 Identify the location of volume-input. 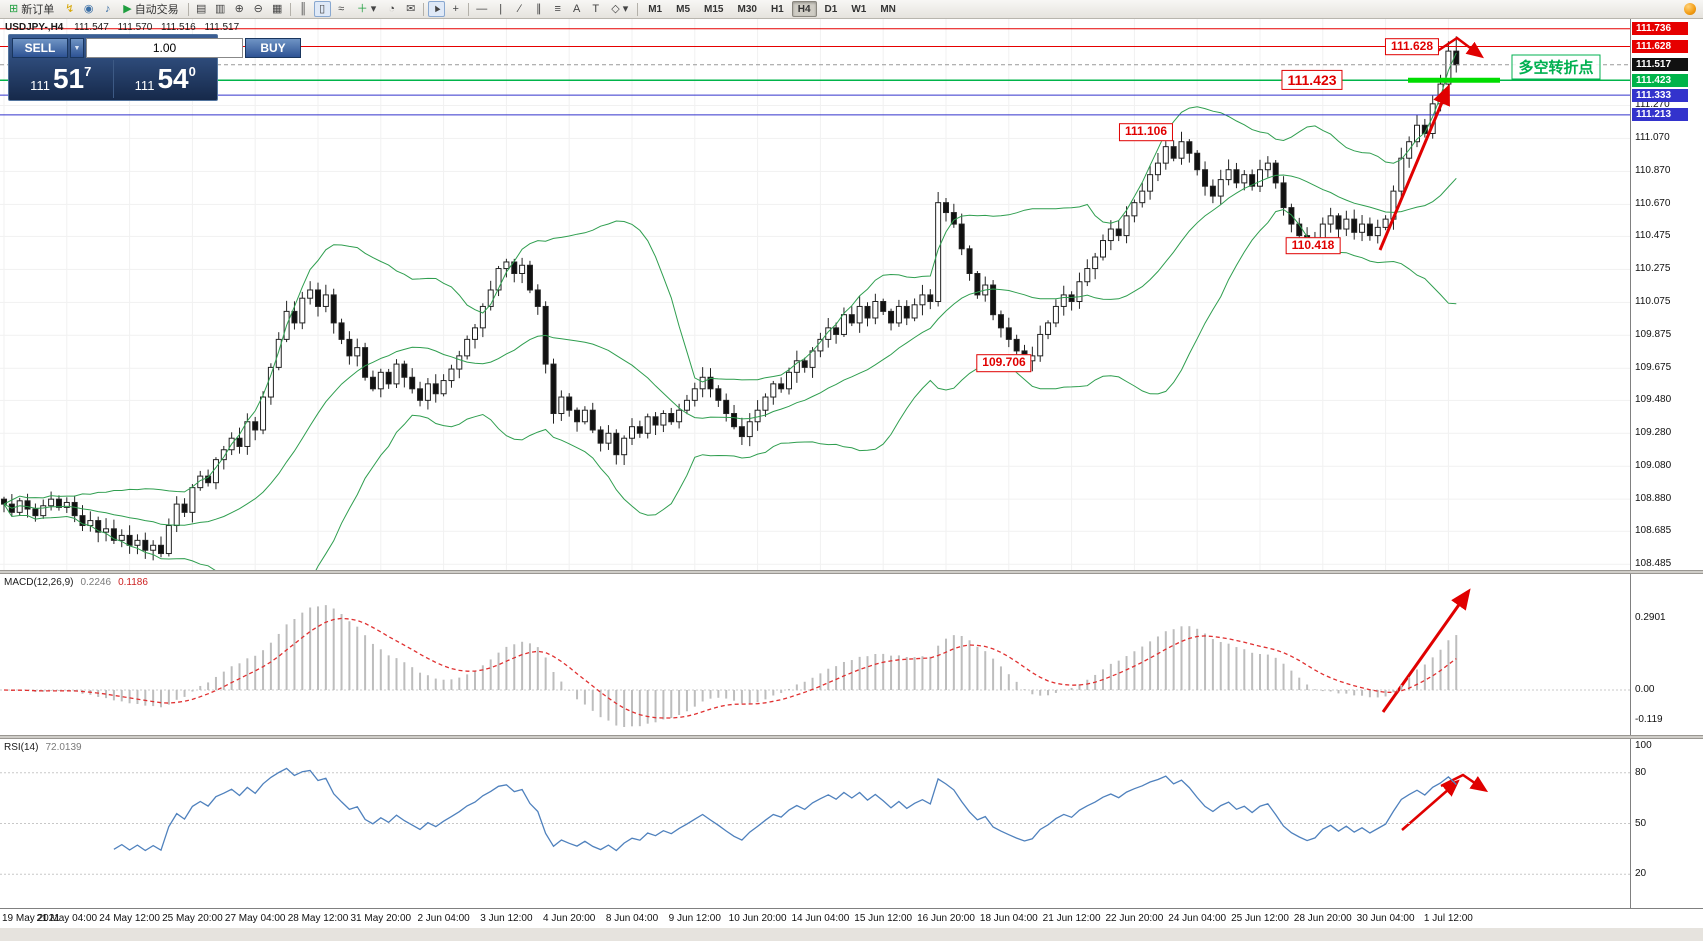
(164, 48).